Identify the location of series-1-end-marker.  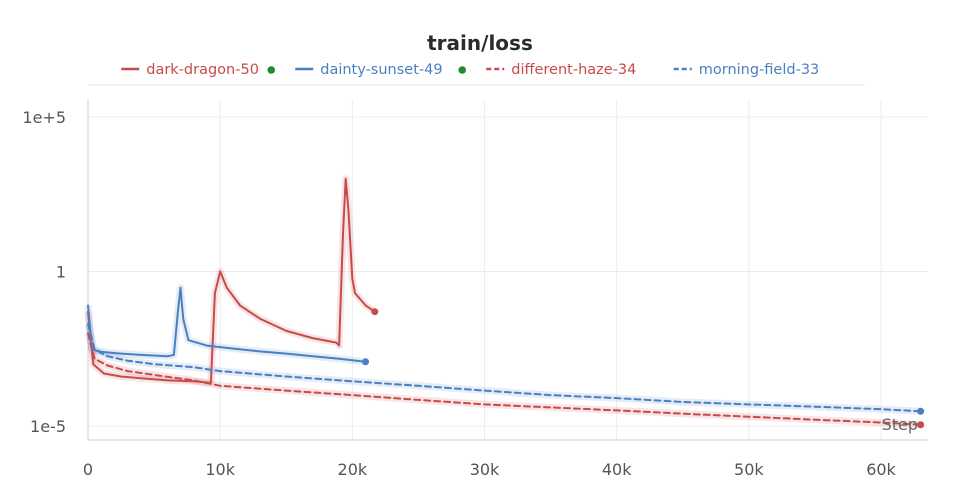
(366, 362).